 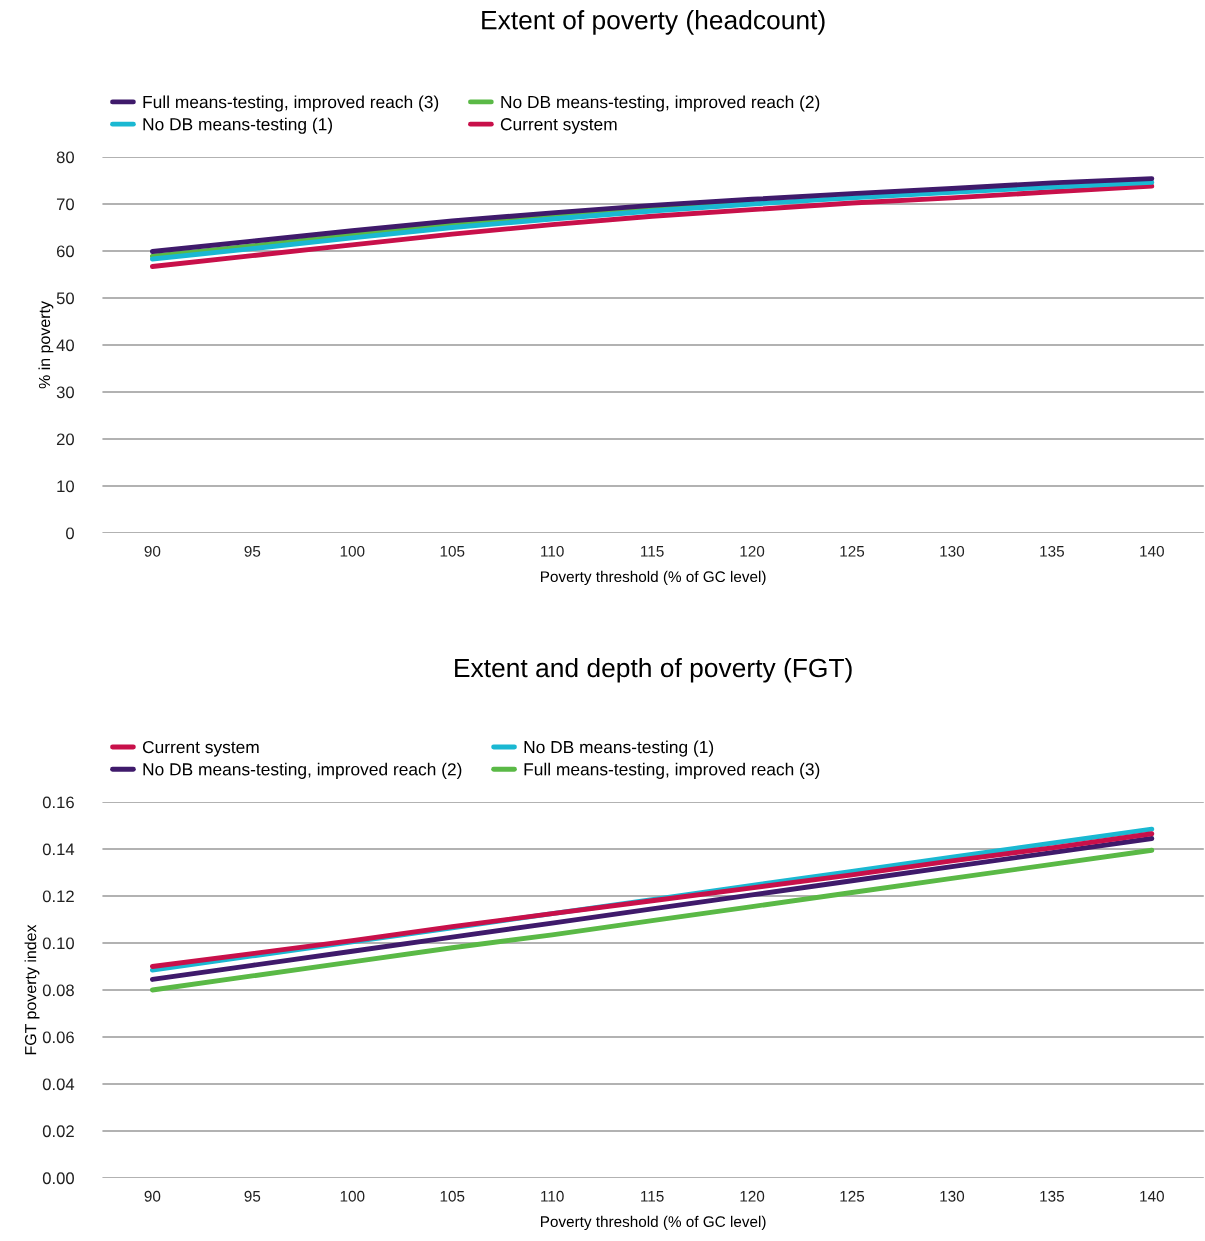 I want to click on y-tick-label: 50, so click(x=65, y=298).